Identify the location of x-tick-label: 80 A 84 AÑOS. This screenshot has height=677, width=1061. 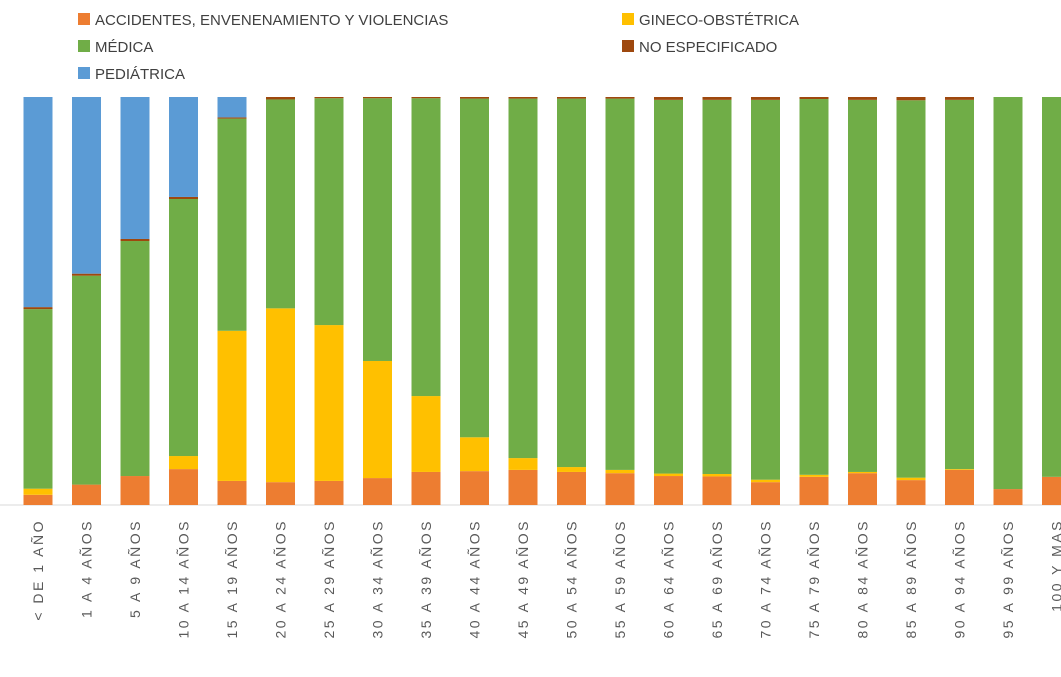
(863, 579).